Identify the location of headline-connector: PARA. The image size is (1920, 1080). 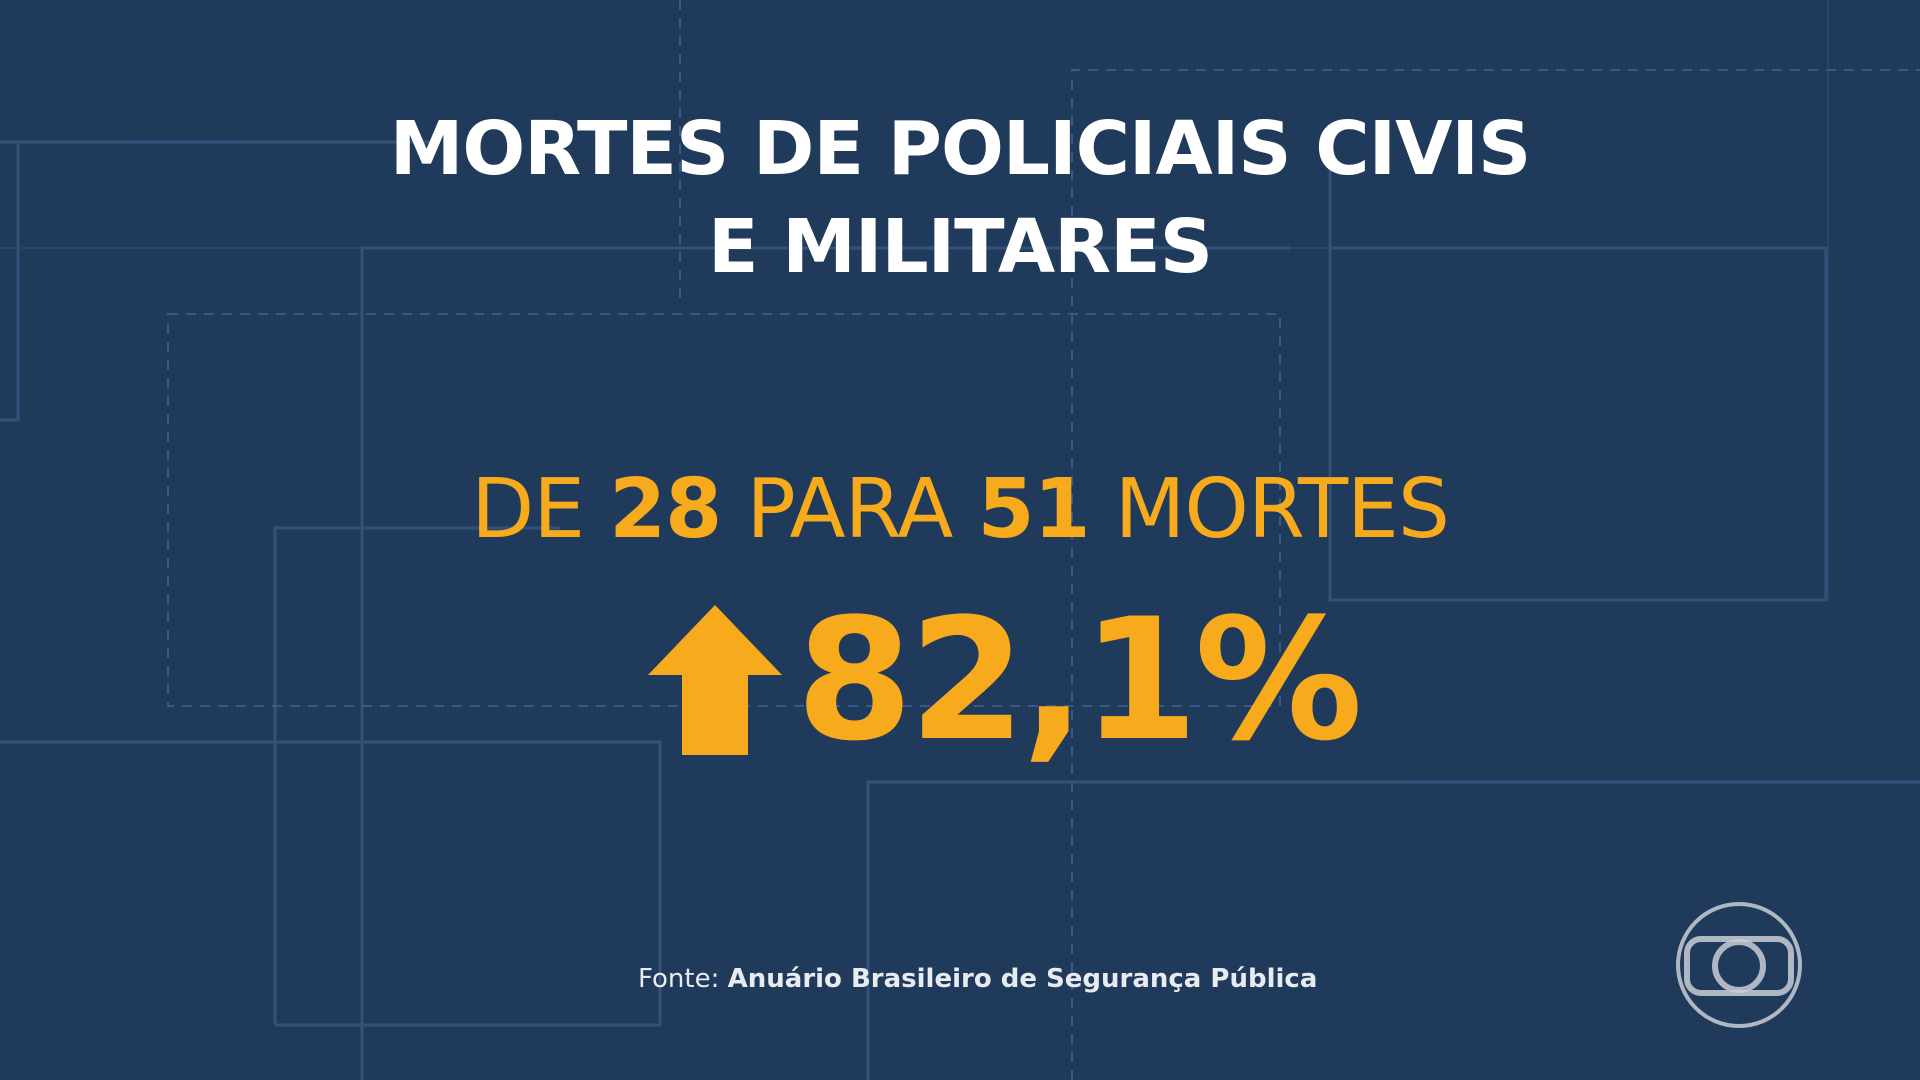
(849, 509).